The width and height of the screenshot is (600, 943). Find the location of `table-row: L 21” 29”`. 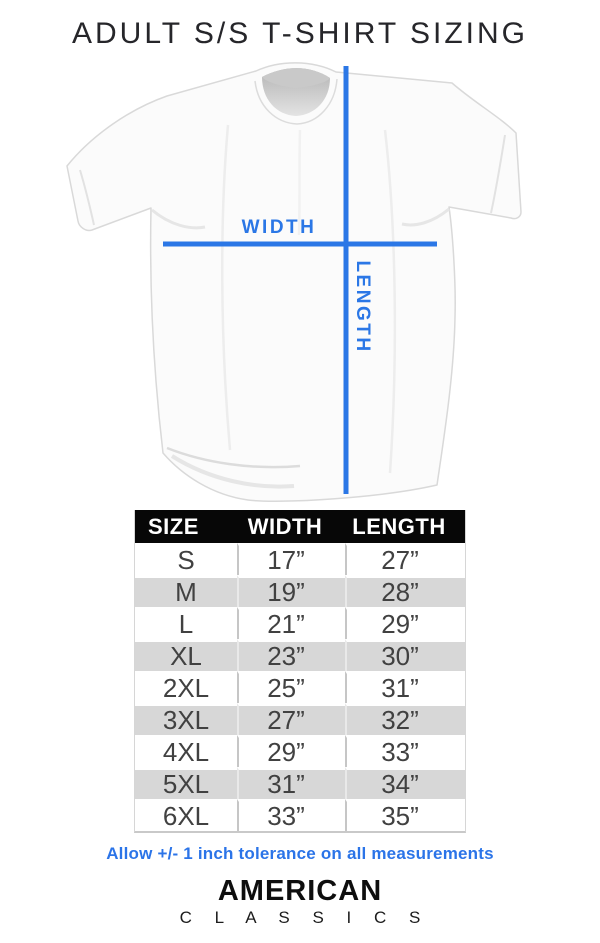

table-row: L 21” 29” is located at coordinates (300, 623).